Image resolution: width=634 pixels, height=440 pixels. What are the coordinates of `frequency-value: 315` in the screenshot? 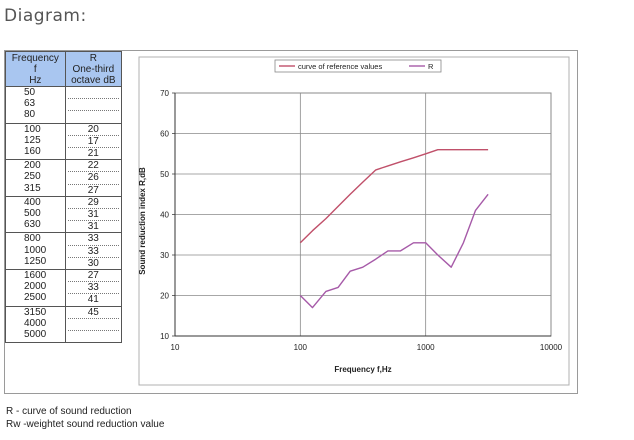 It's located at (32, 188).